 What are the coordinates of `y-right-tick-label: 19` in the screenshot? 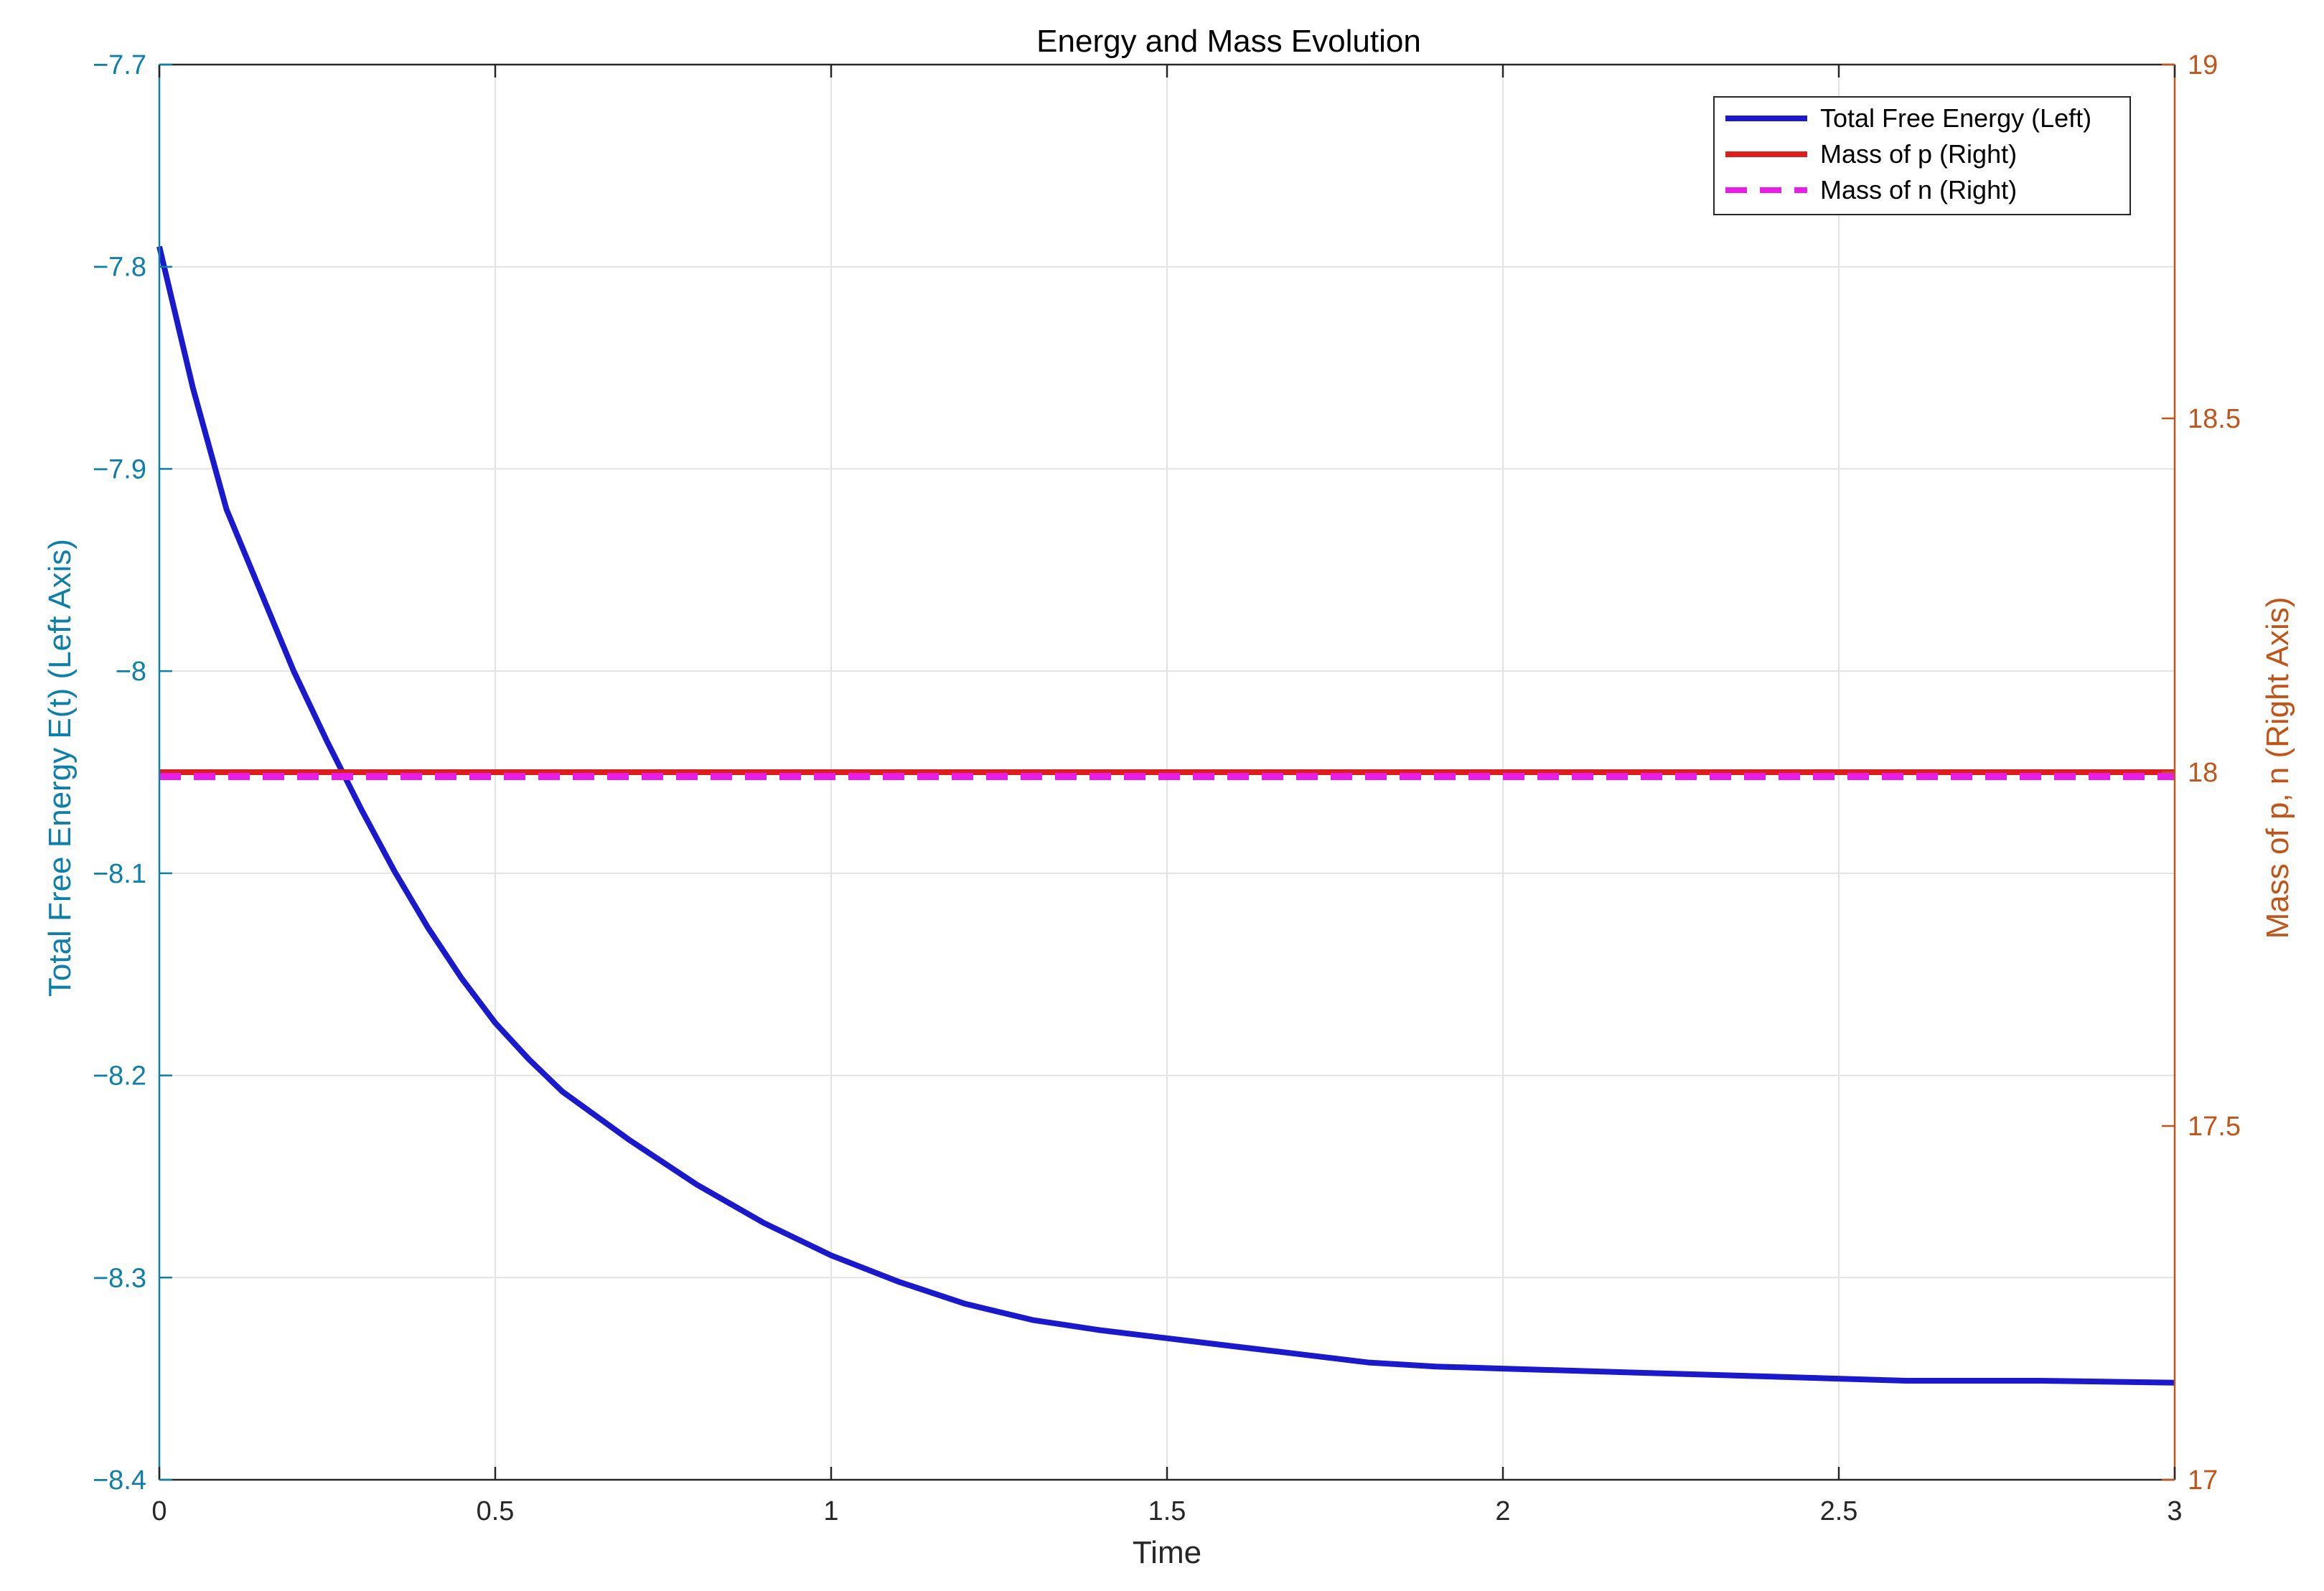 It's located at (2203, 65).